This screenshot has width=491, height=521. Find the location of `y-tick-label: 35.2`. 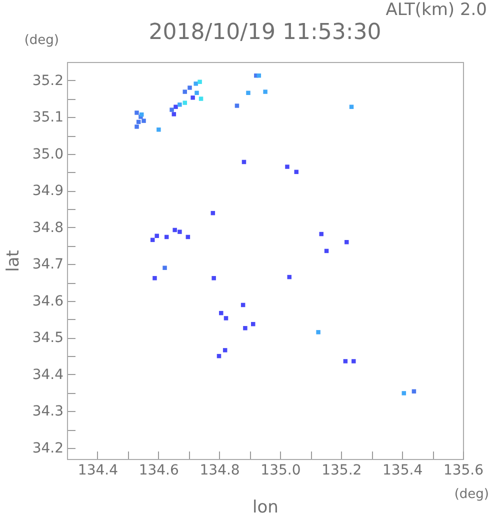

y-tick-label: 35.2 is located at coordinates (48, 80).